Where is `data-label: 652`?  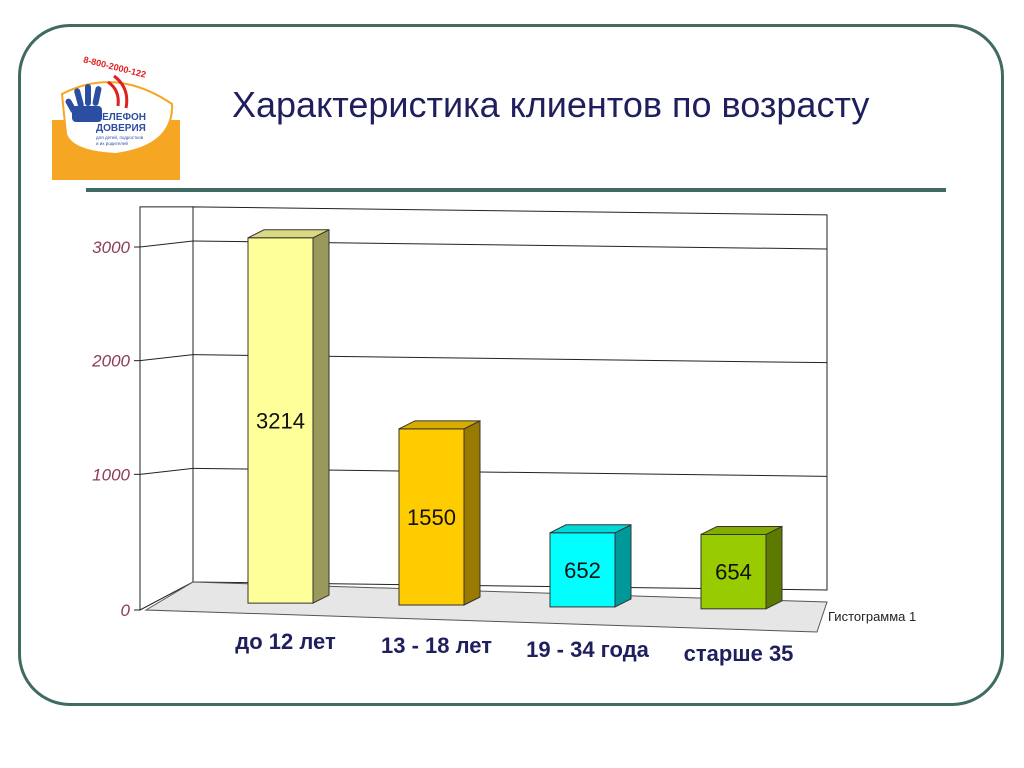
data-label: 652 is located at coordinates (582, 570).